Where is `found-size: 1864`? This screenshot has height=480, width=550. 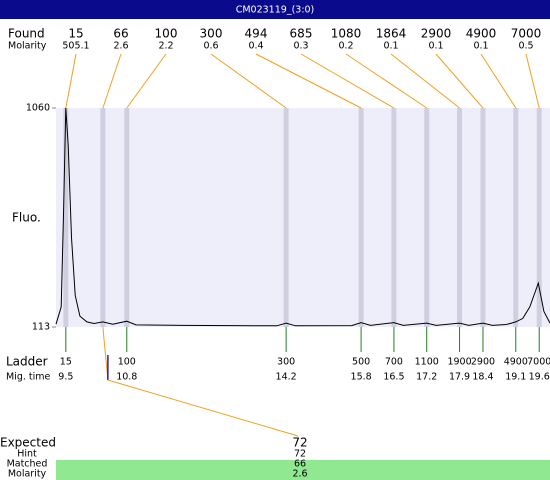
found-size: 1864 is located at coordinates (391, 34).